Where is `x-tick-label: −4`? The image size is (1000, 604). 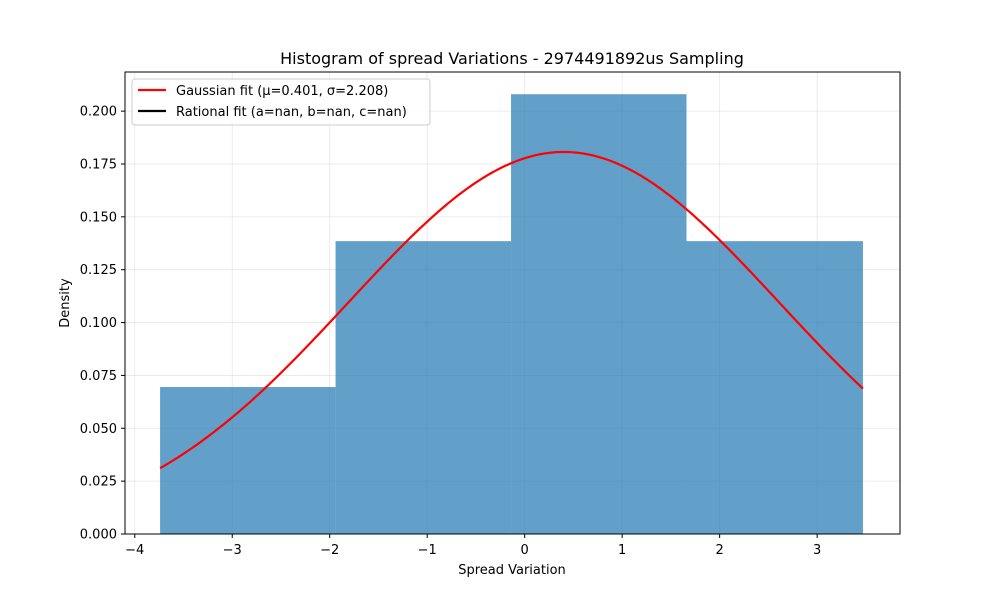 x-tick-label: −4 is located at coordinates (134, 550).